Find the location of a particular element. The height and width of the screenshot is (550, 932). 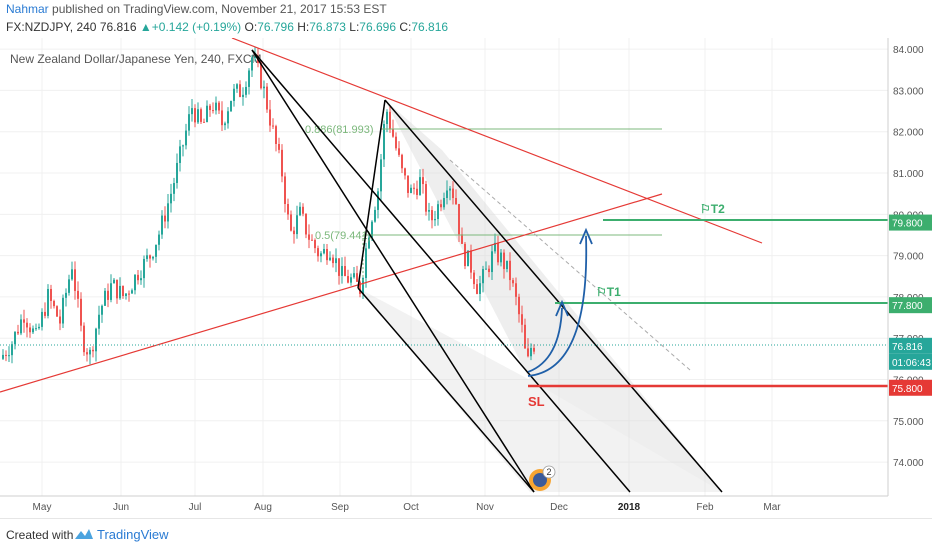

change-value: +0.142 (+0.19%) is located at coordinates (196, 27).